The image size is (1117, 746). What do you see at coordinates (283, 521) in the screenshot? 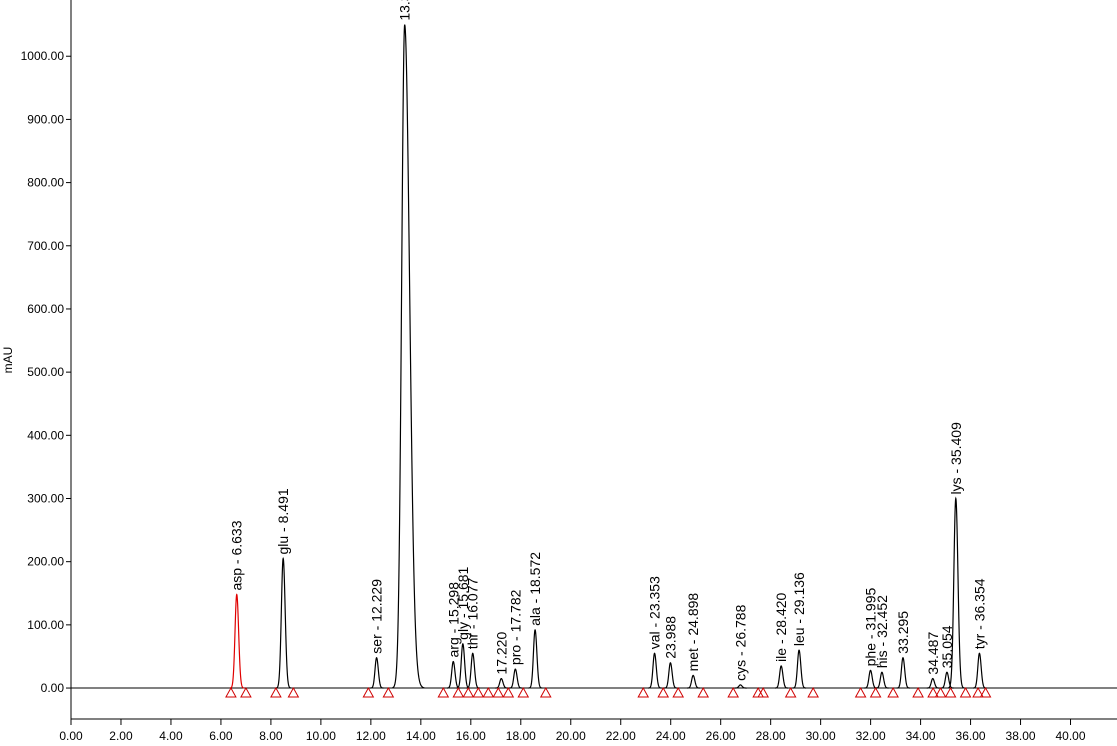
I see `peak-label: glu - 8.491` at bounding box center [283, 521].